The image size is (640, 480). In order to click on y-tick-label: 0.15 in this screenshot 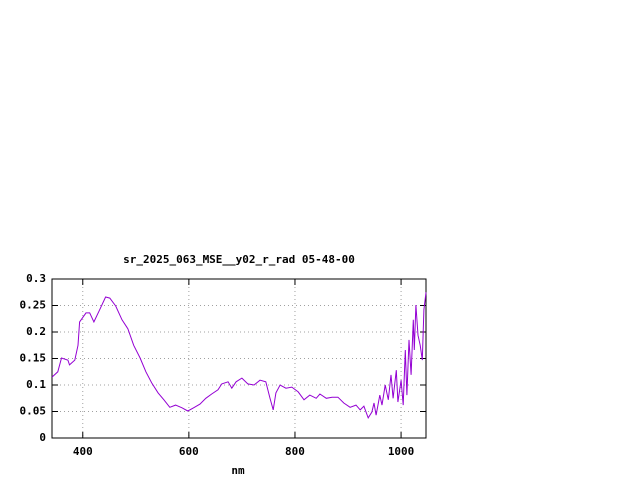, I will do `click(33, 358)`.